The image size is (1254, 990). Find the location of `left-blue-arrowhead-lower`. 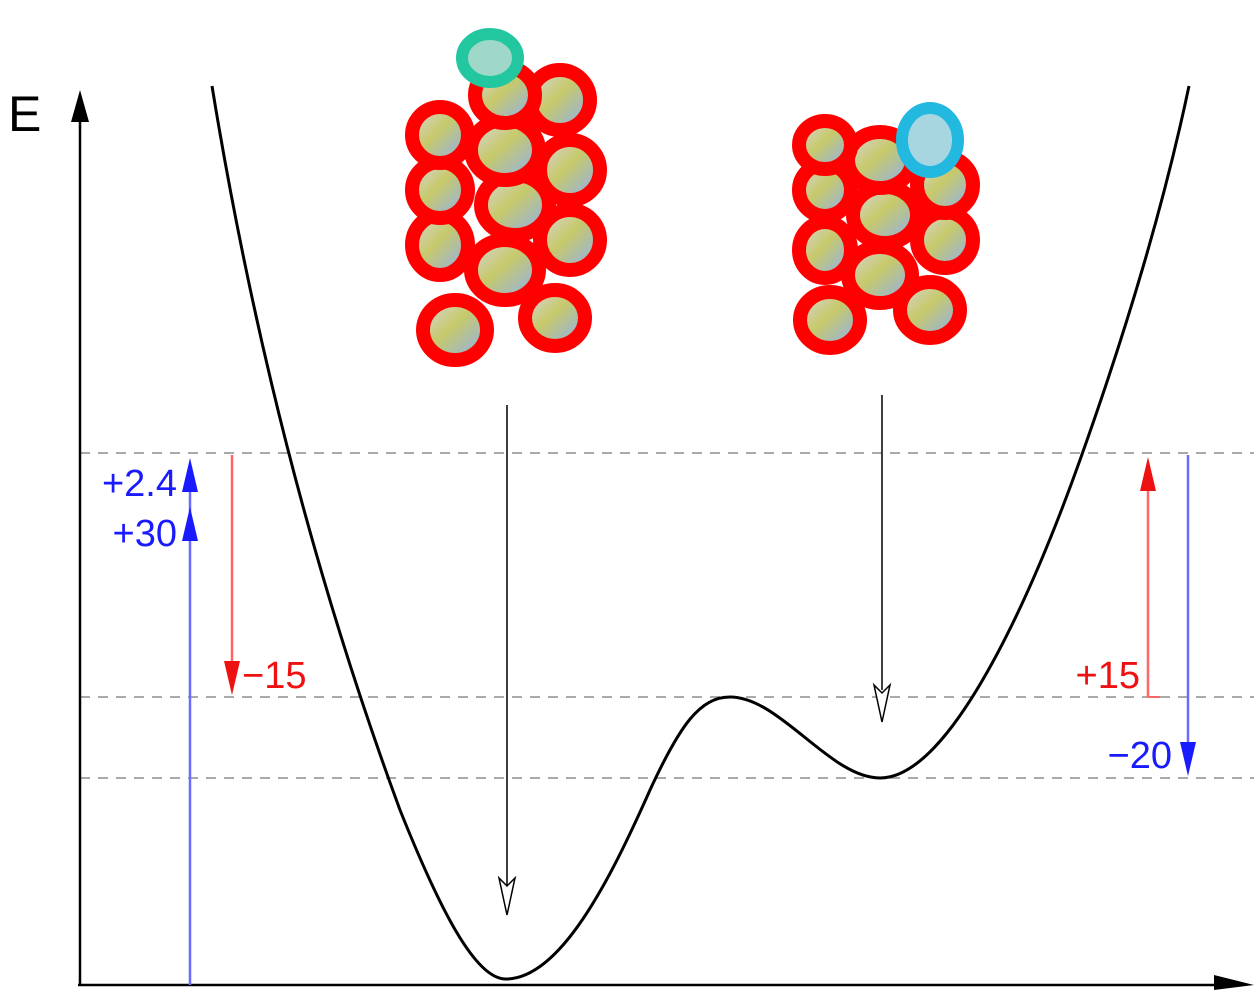

left-blue-arrowhead-lower is located at coordinates (190, 524).